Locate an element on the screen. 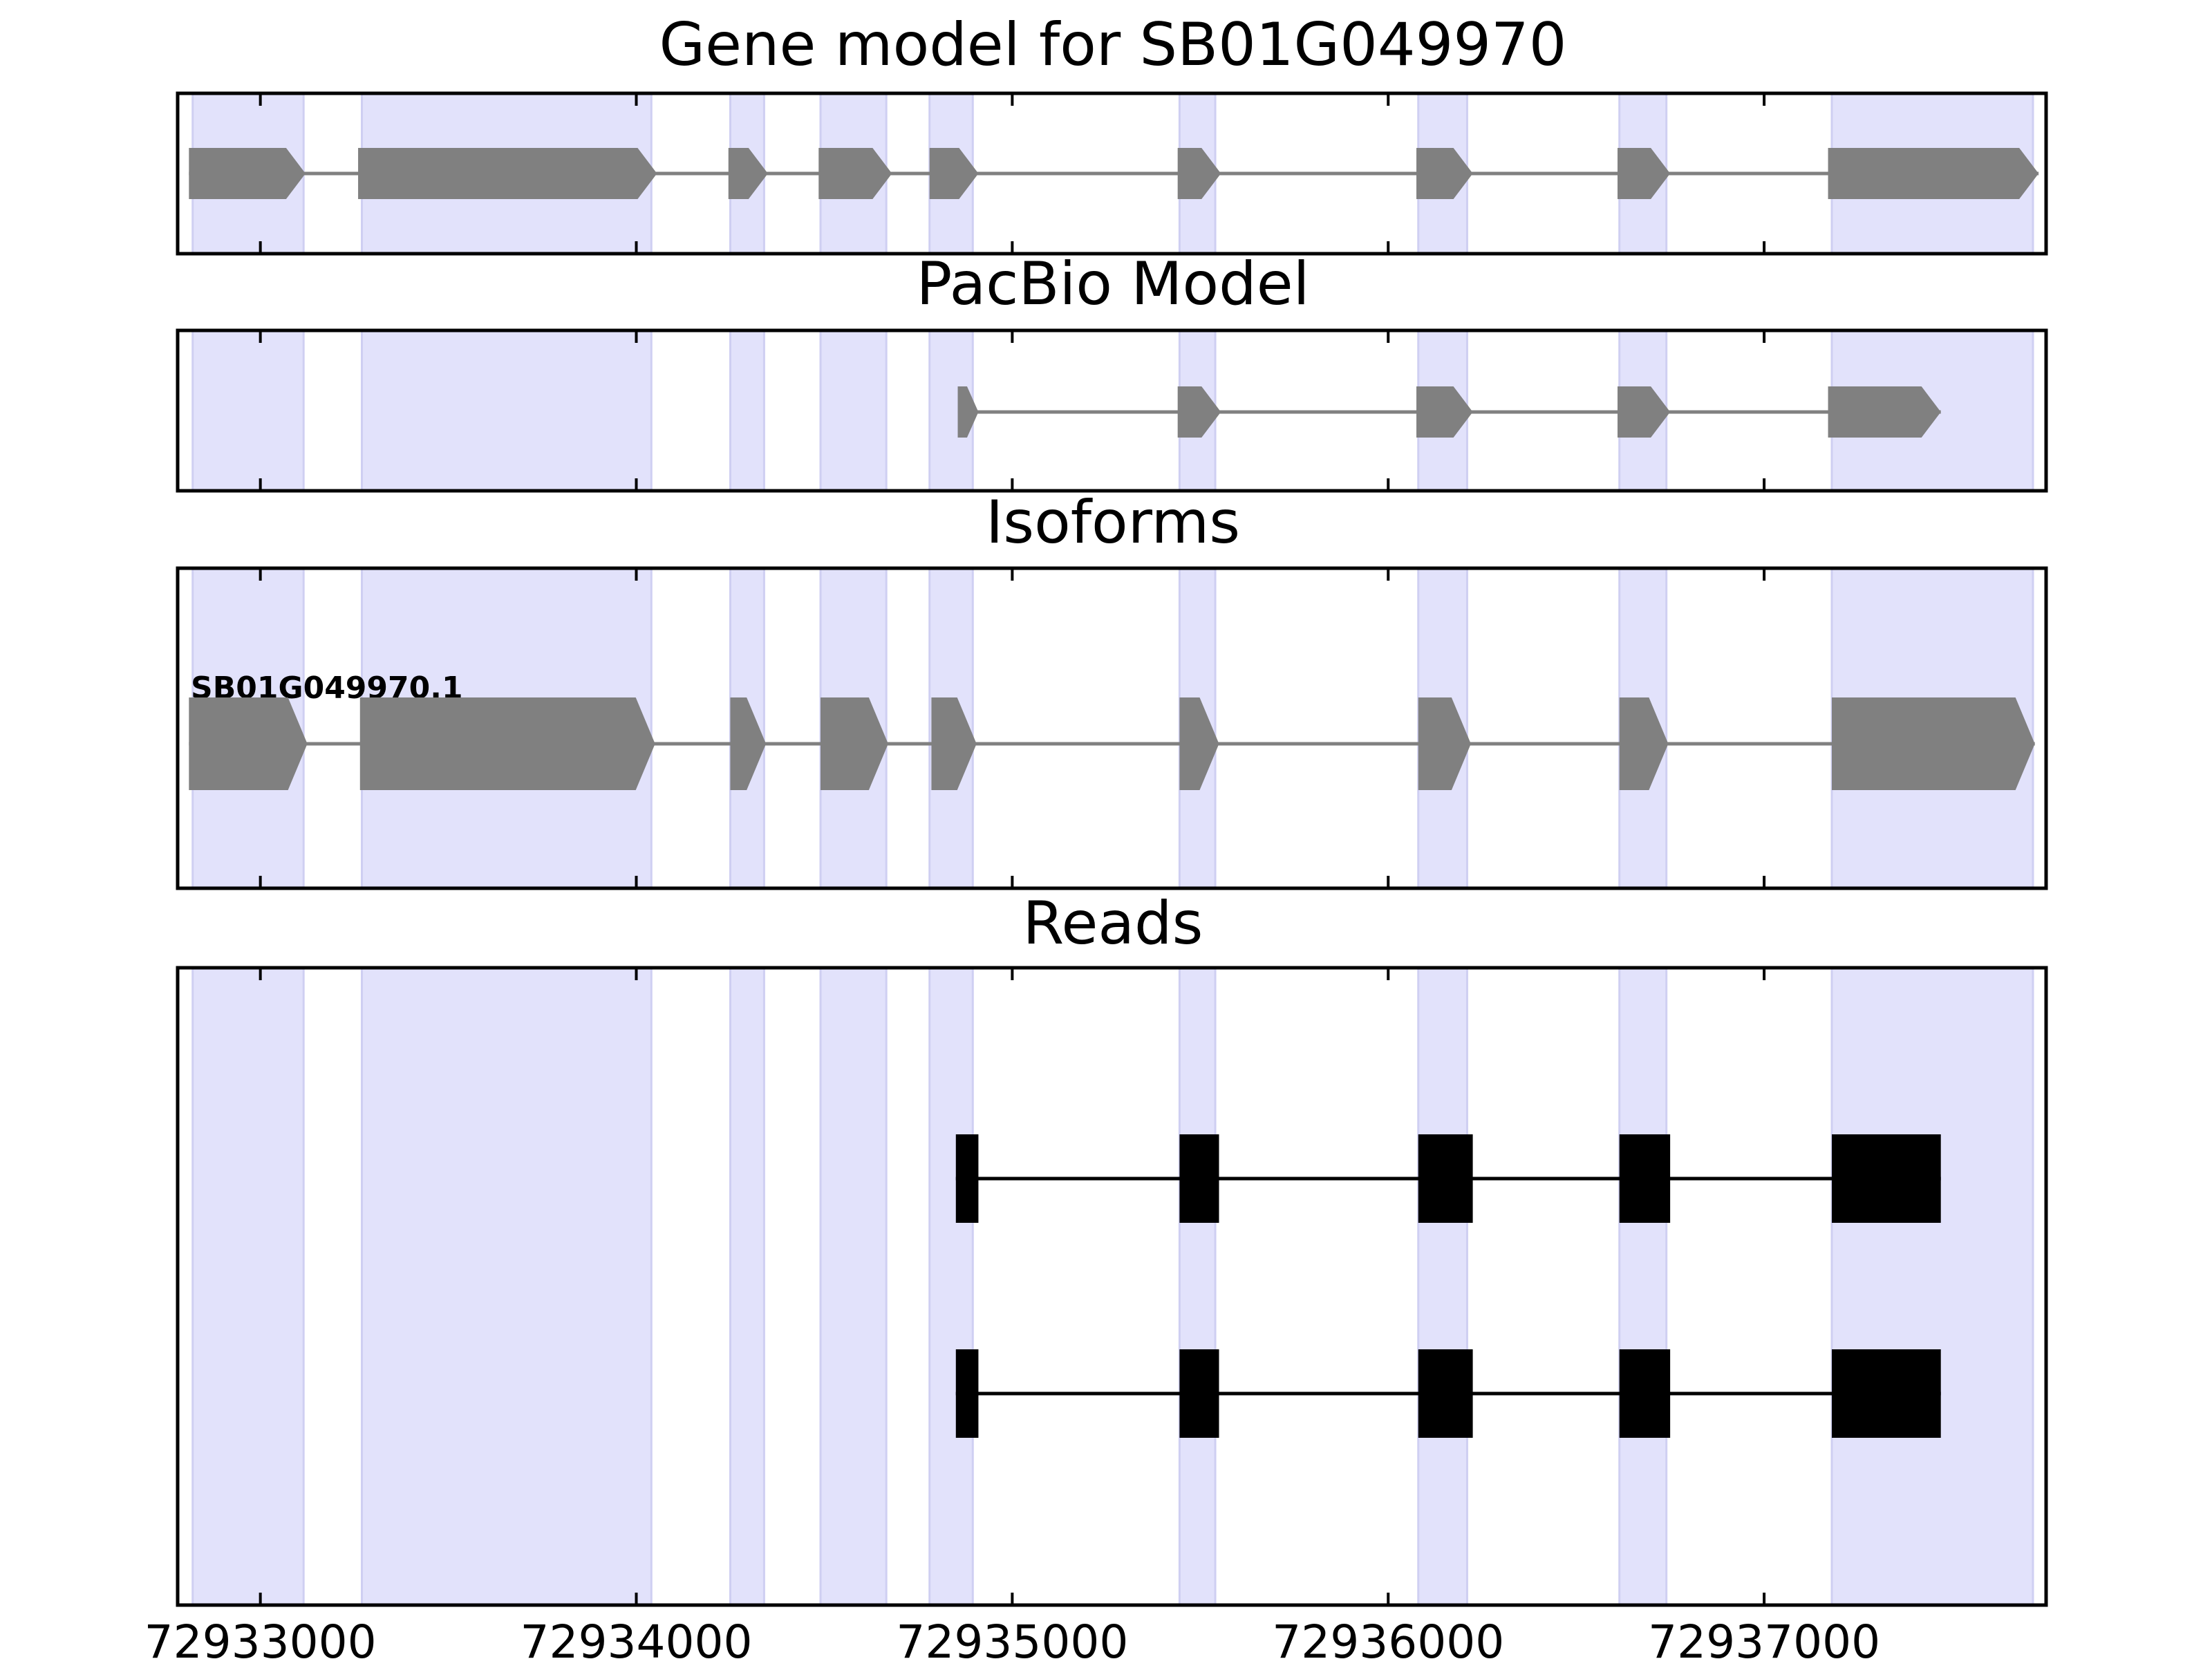 This screenshot has height=1659, width=2212. pacbio-model-panel: PacBio Model is located at coordinates (1112, 371).